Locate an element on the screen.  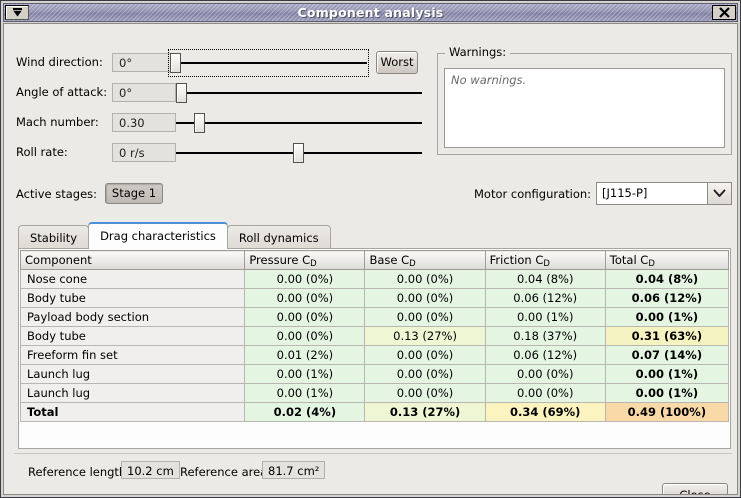
close-button: Close is located at coordinates (695, 488).